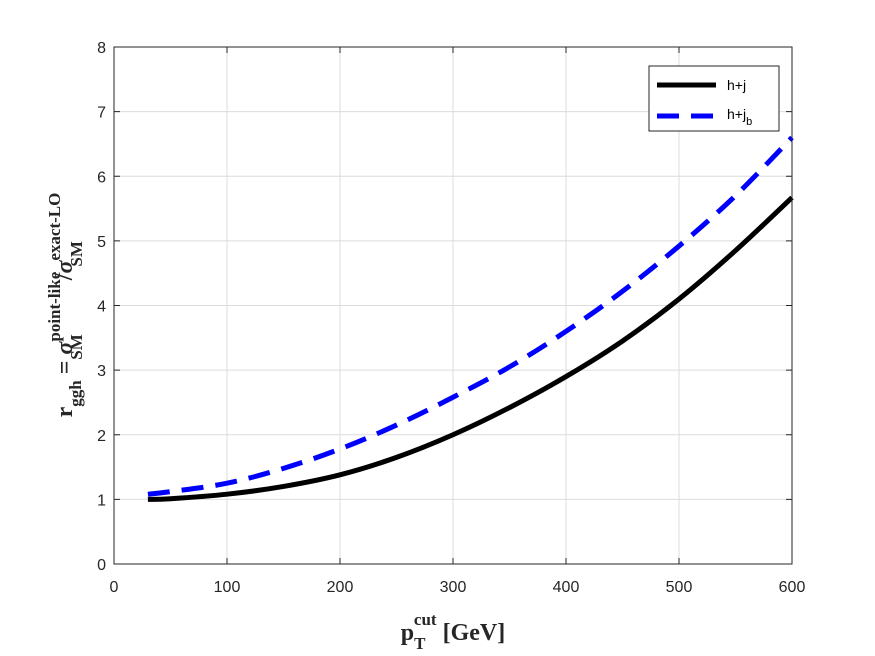 The height and width of the screenshot is (656, 875). I want to click on x-axis-title: pTcut [GeV], so click(453, 631).